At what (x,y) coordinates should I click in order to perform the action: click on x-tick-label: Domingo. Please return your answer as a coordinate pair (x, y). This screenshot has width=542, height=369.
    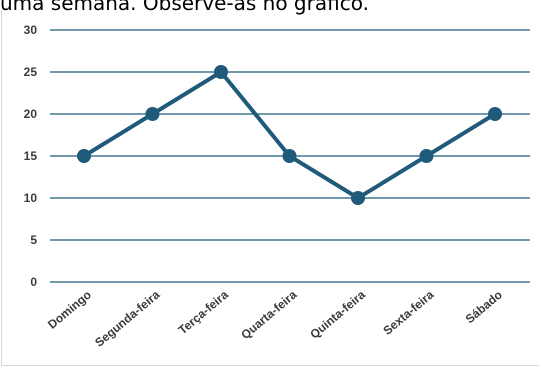
    Looking at the image, I should click on (69, 310).